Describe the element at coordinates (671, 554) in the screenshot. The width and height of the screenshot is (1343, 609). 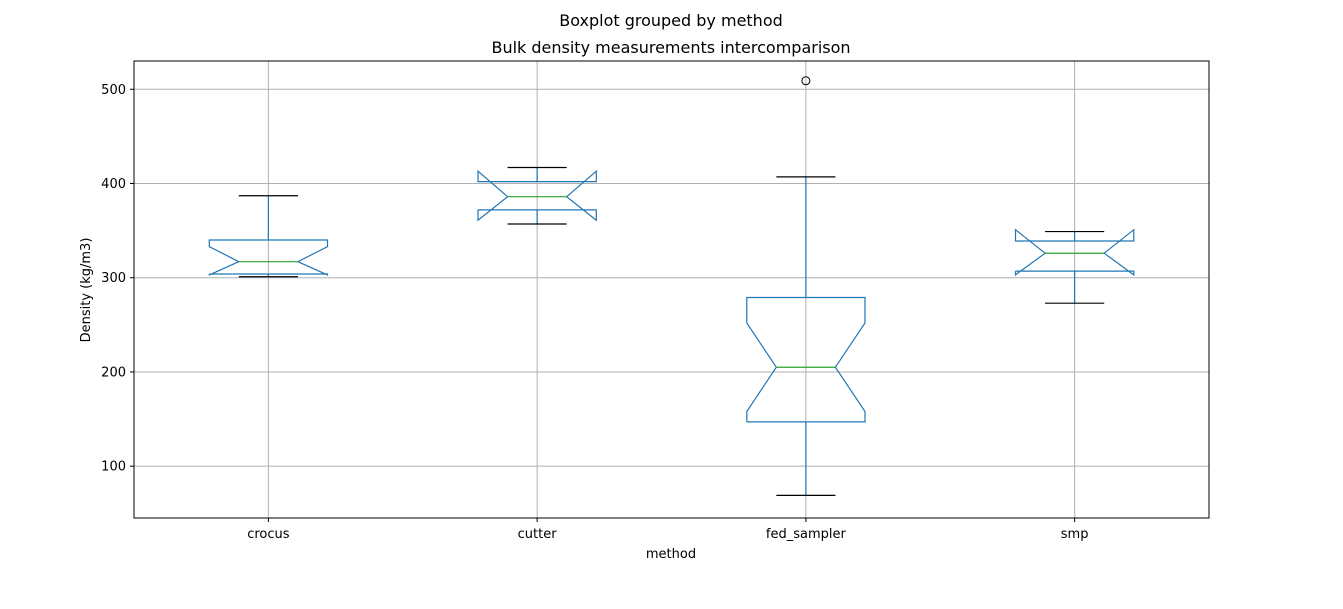
I see `x-axis-label: method` at that location.